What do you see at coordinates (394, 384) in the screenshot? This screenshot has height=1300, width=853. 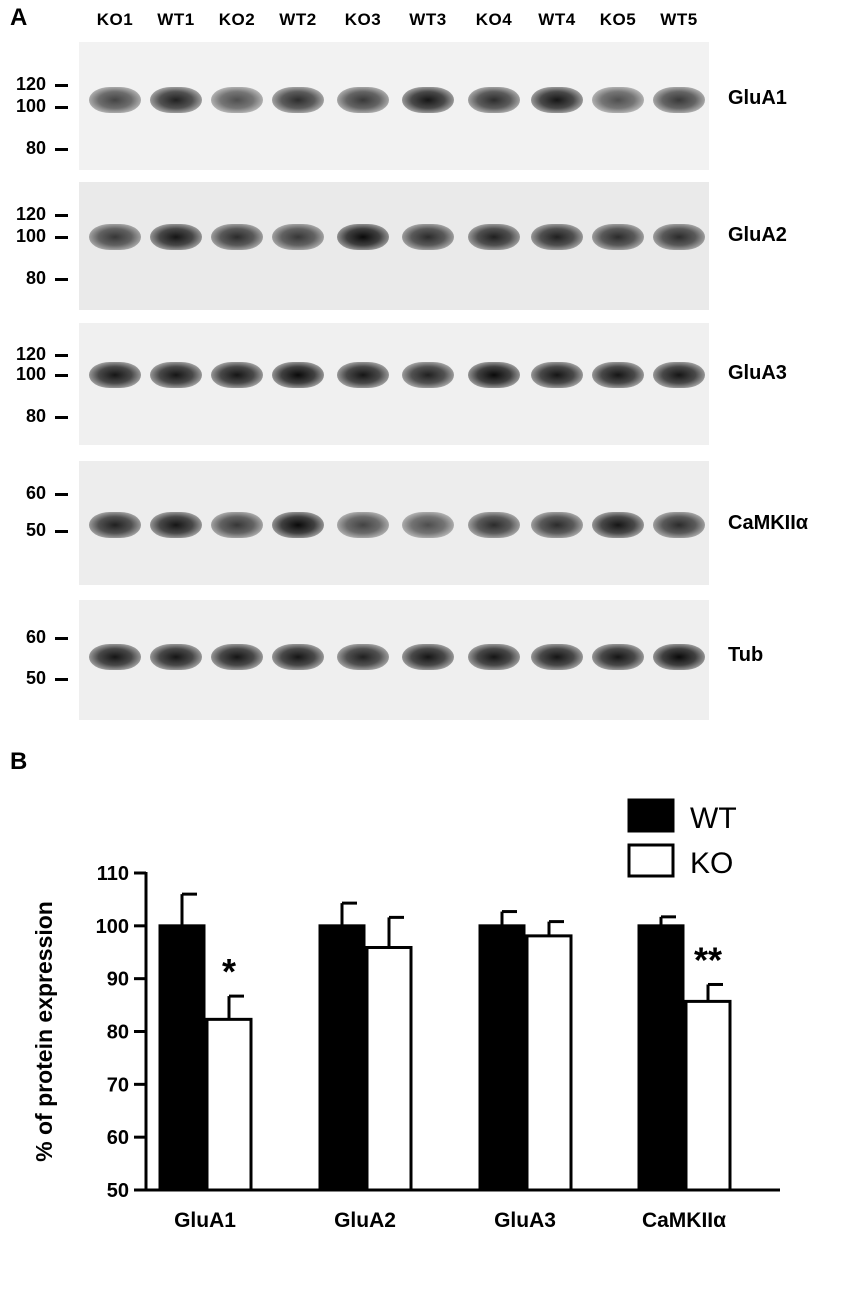 I see `blot-glua3` at bounding box center [394, 384].